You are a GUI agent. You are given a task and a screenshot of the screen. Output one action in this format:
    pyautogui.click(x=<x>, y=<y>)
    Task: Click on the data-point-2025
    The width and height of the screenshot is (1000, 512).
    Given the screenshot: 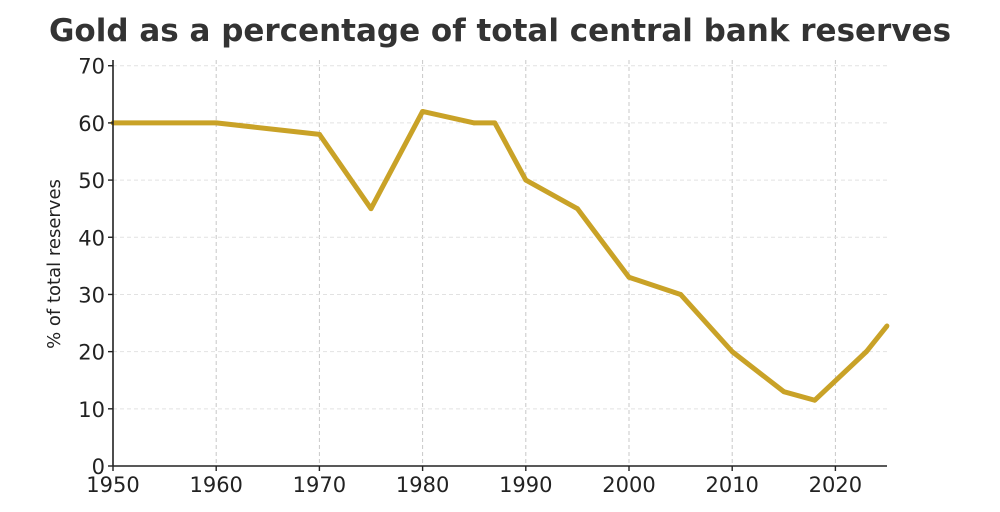 What is the action you would take?
    pyautogui.click(x=887, y=326)
    